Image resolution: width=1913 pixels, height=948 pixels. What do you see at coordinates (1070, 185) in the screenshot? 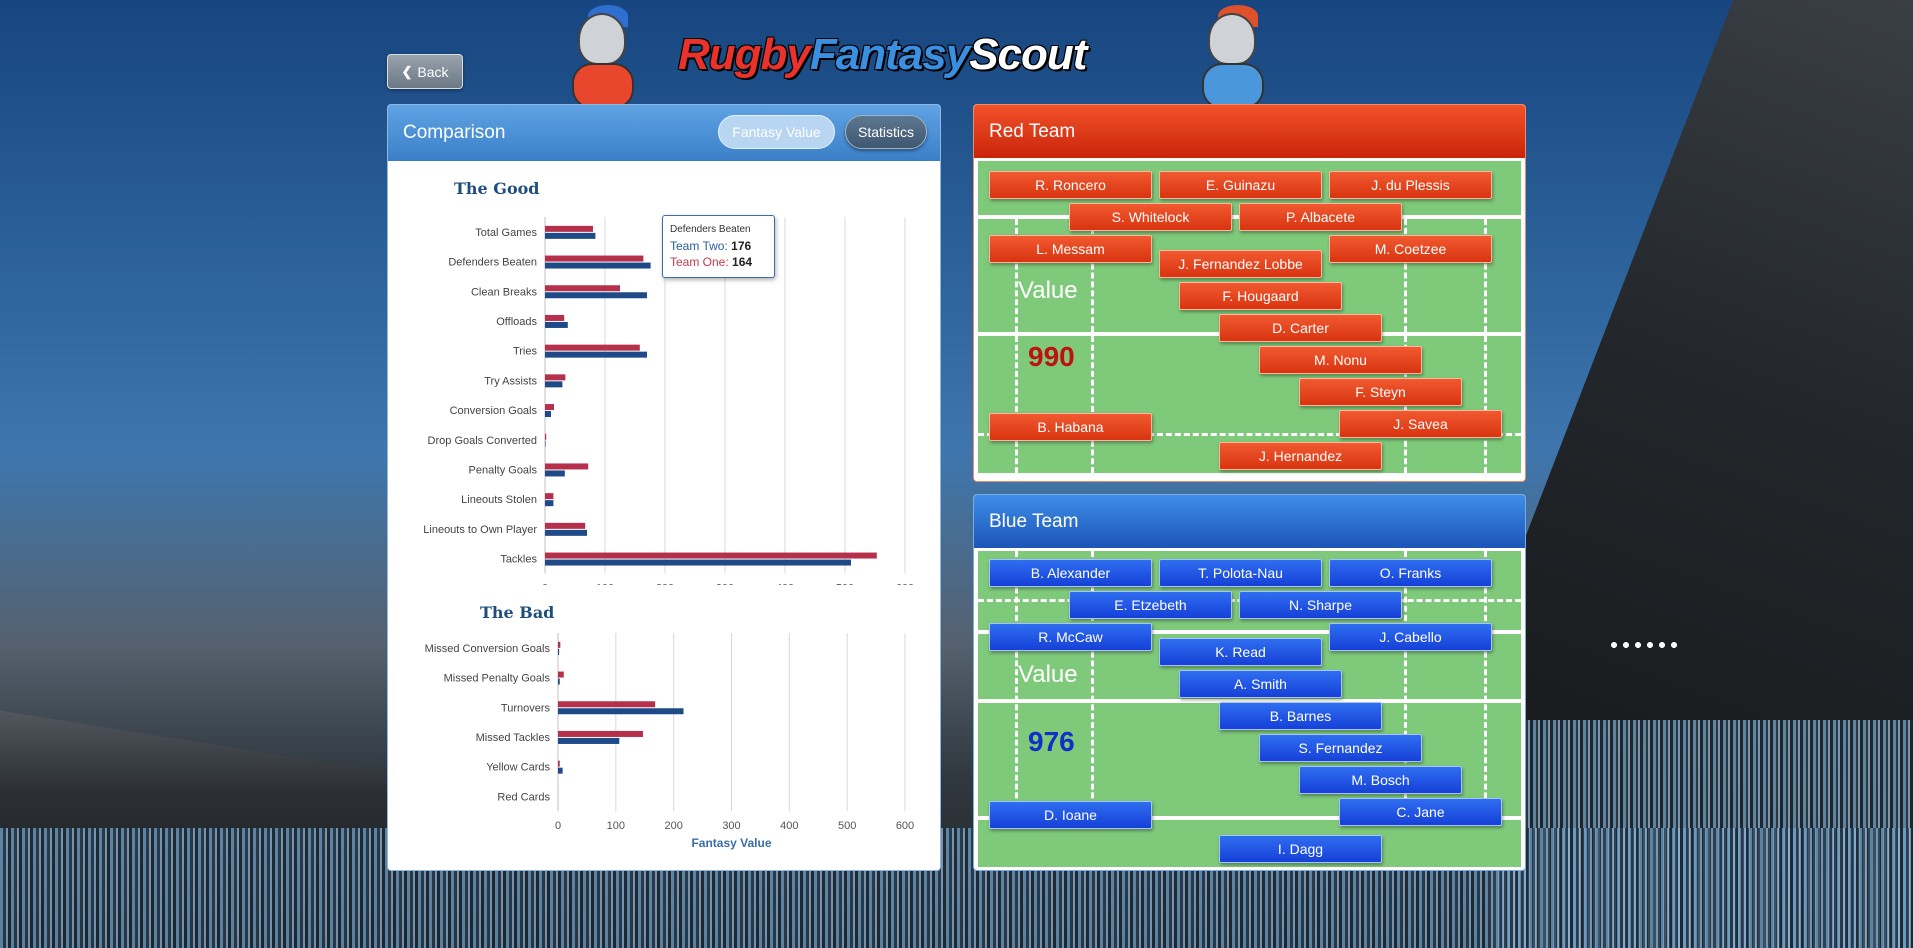
I see `red-player-1: R. Roncero` at bounding box center [1070, 185].